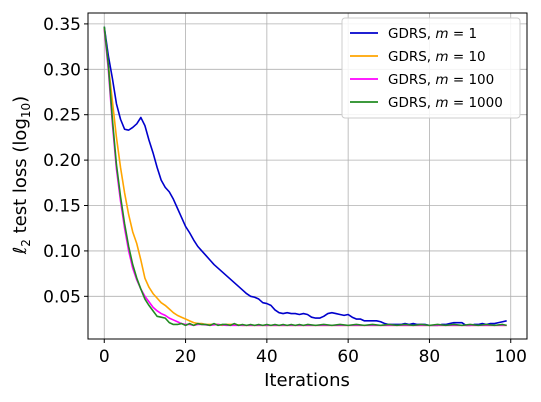 Image resolution: width=541 pixels, height=402 pixels. What do you see at coordinates (62, 207) in the screenshot?
I see `y-tick-label: 0.15` at bounding box center [62, 207].